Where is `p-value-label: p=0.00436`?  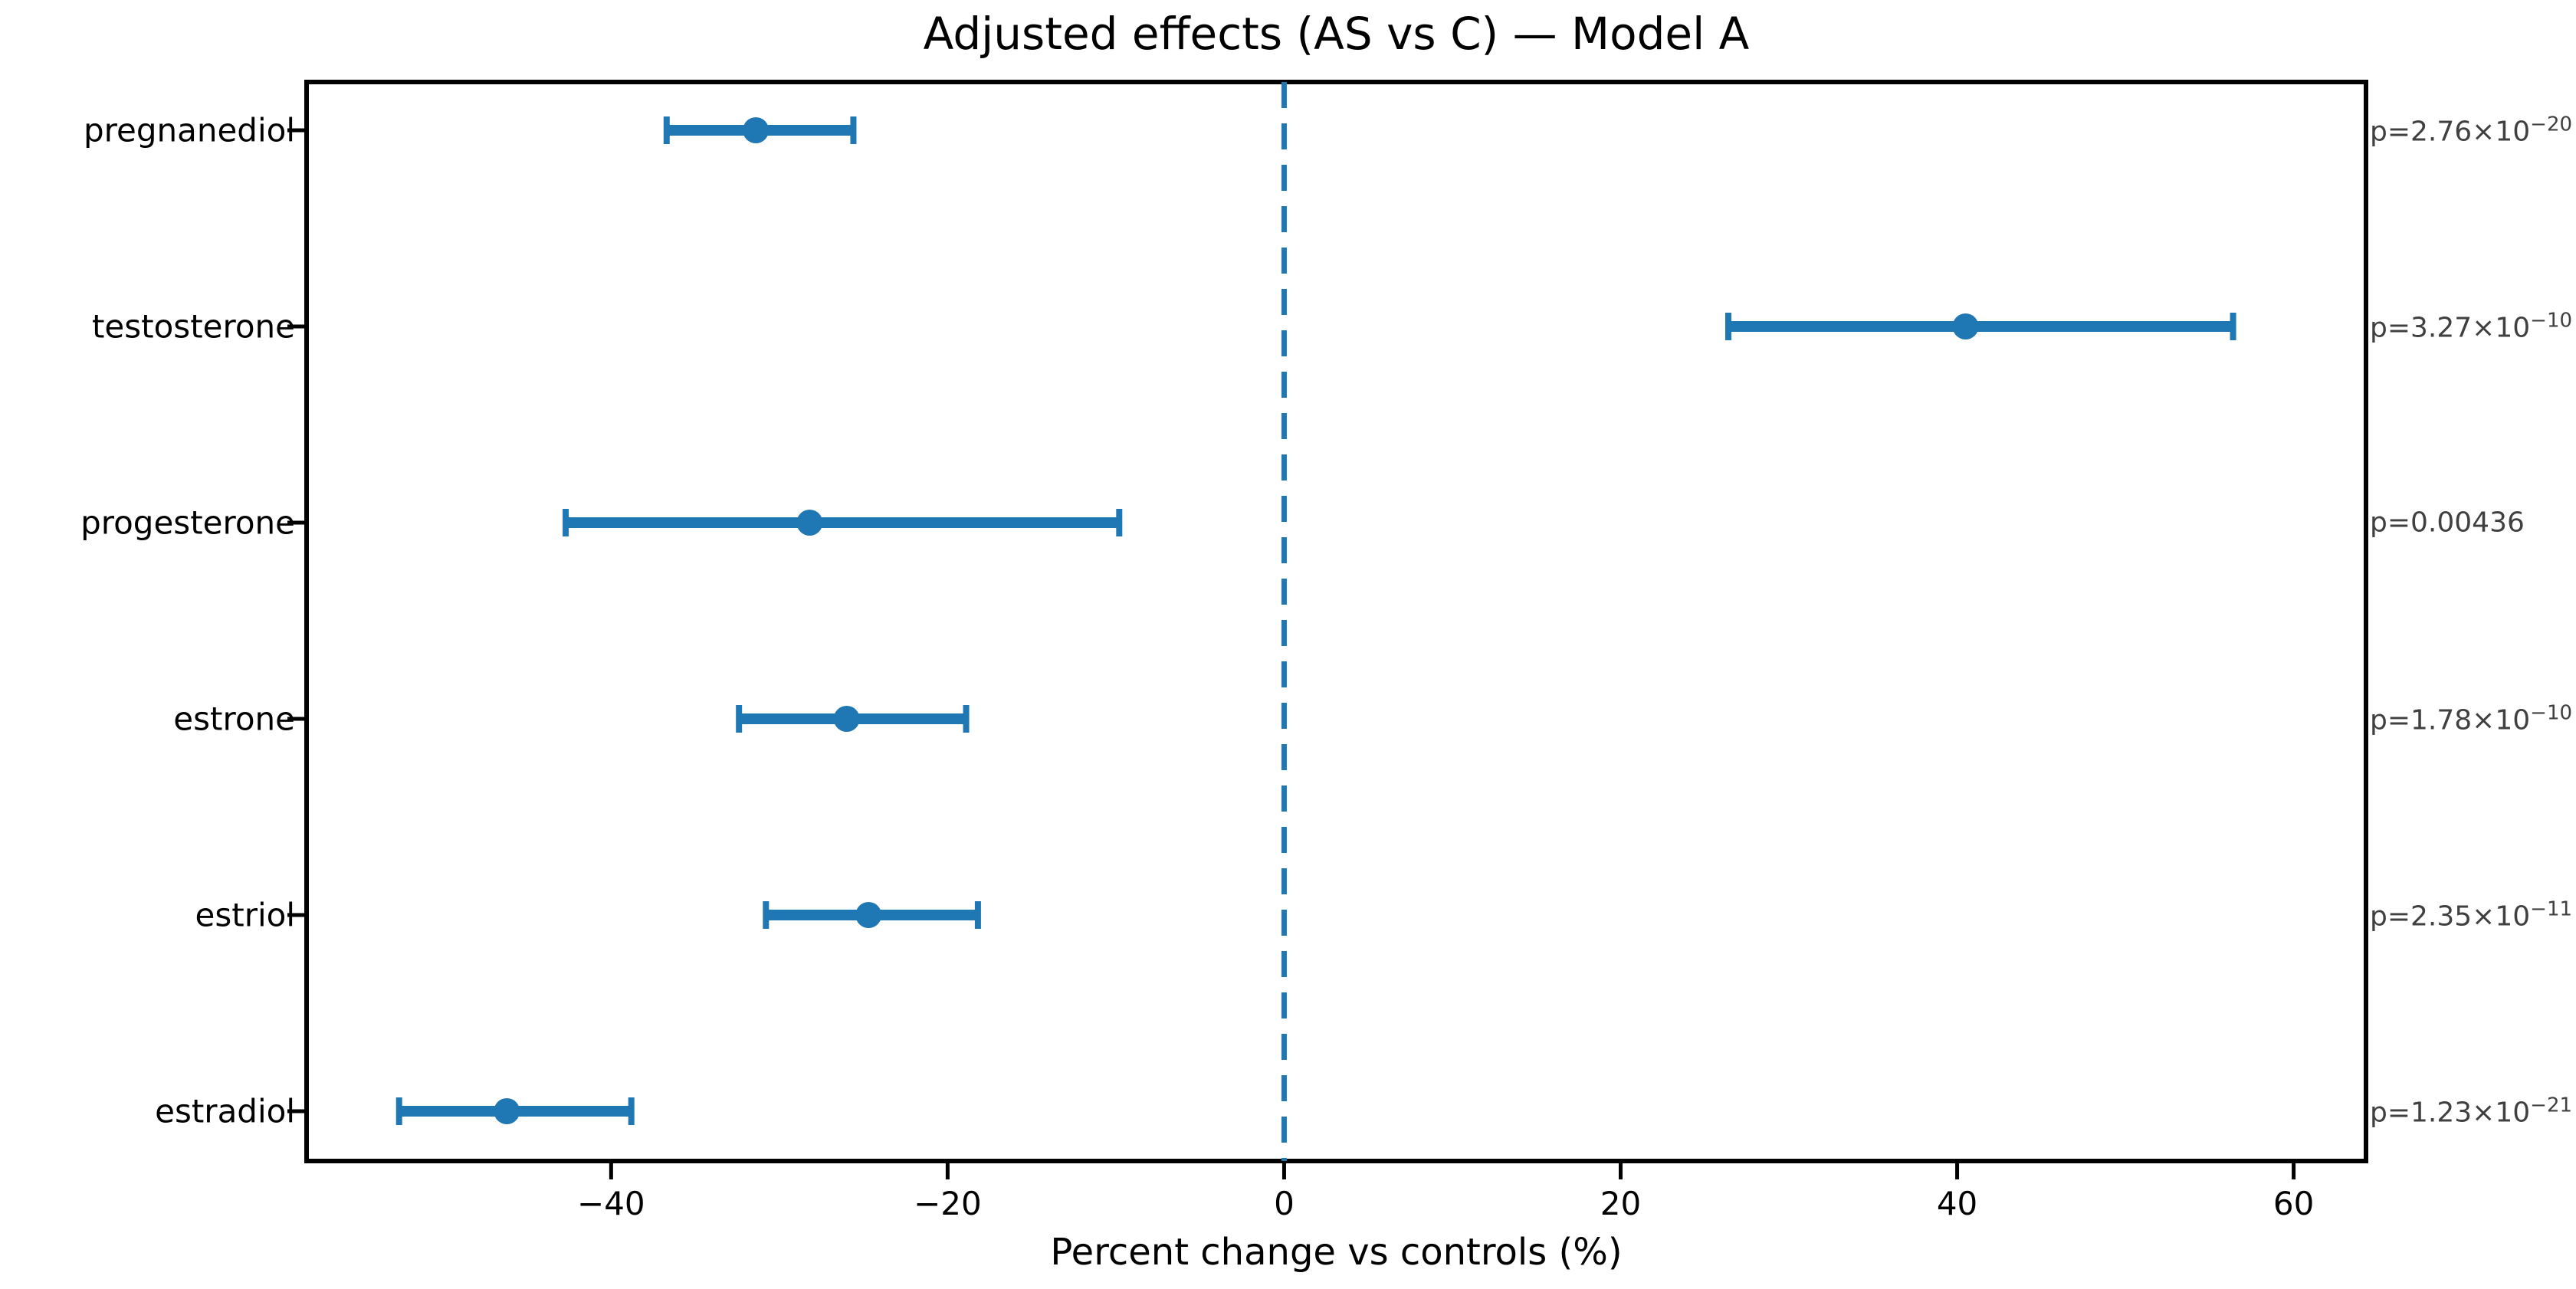 p-value-label: p=0.00436 is located at coordinates (2447, 523).